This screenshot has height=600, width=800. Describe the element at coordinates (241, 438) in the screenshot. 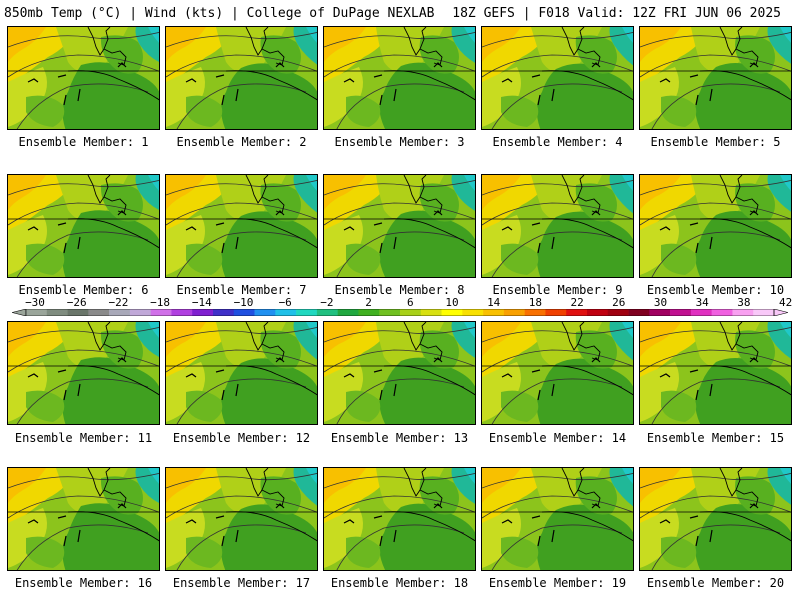

I see `ensemble-member-label: Ensemble Member: 12` at that location.